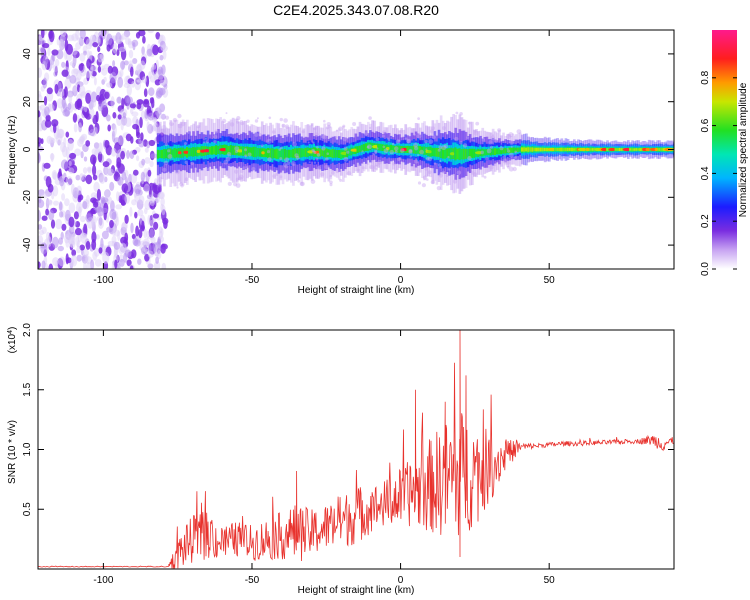 The image size is (750, 600). I want to click on band-hotspot, so click(604, 149).